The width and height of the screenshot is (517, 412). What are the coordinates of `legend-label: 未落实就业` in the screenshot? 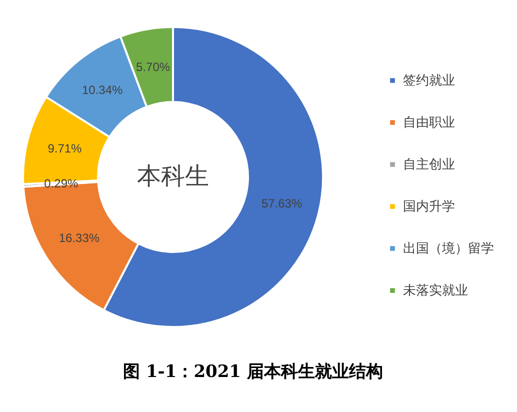 It's located at (435, 291).